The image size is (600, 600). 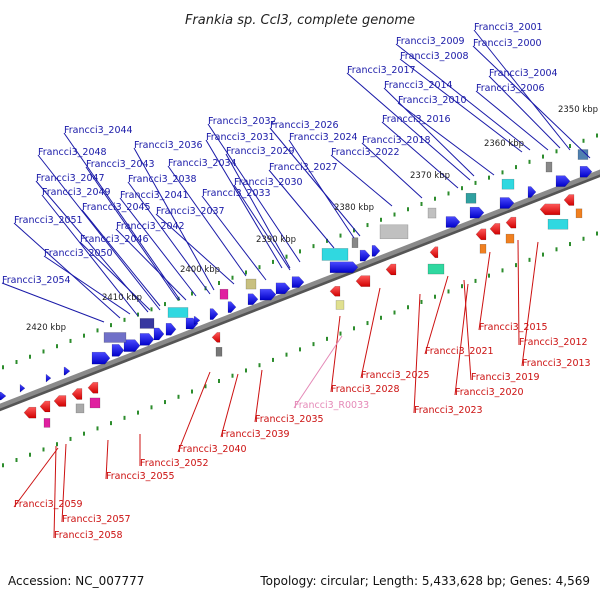 What do you see at coordinates (578, 110) in the screenshot?
I see `kbp-label: 2350 kbp` at bounding box center [578, 110].